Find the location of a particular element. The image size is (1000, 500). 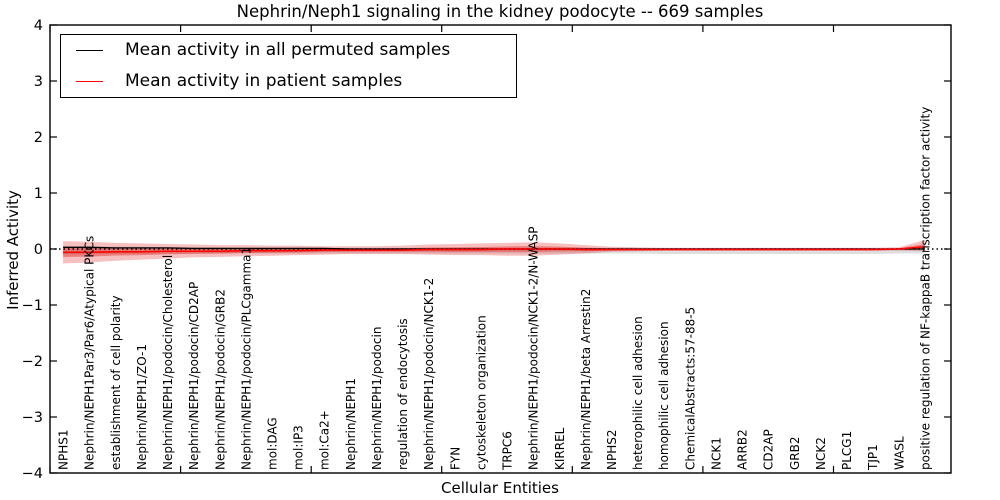

x-category-label: mol:DAG is located at coordinates (273, 443).